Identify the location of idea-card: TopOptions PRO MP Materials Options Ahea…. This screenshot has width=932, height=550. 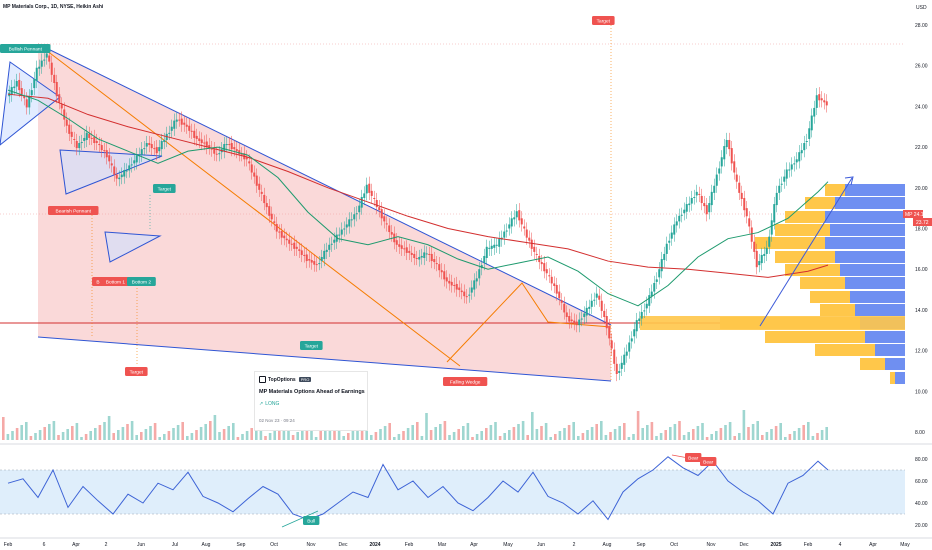
(311, 401).